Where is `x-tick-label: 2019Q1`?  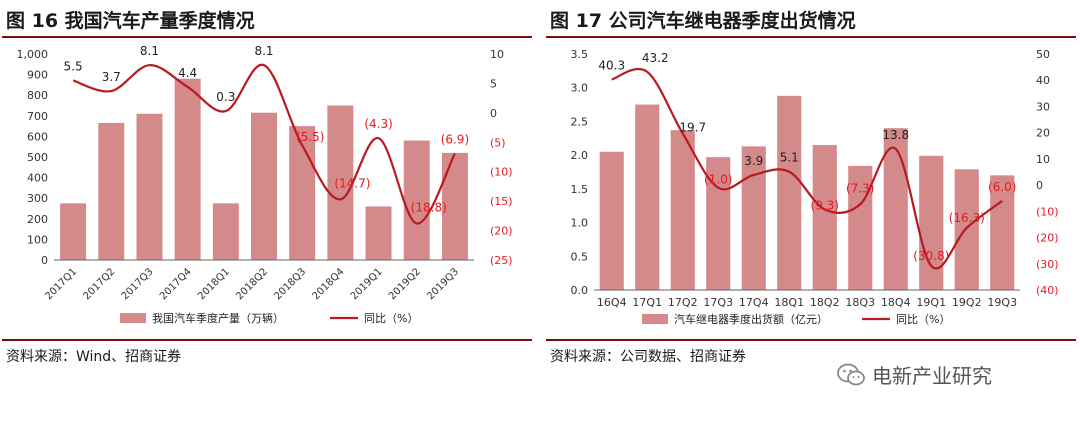
x-tick-label: 2019Q1 is located at coordinates (367, 284).